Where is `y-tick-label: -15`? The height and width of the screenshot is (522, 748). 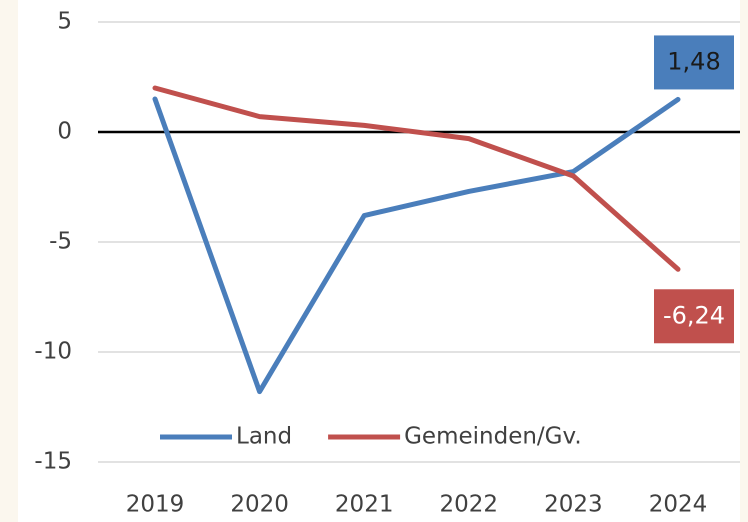
y-tick-label: -15 is located at coordinates (53, 462).